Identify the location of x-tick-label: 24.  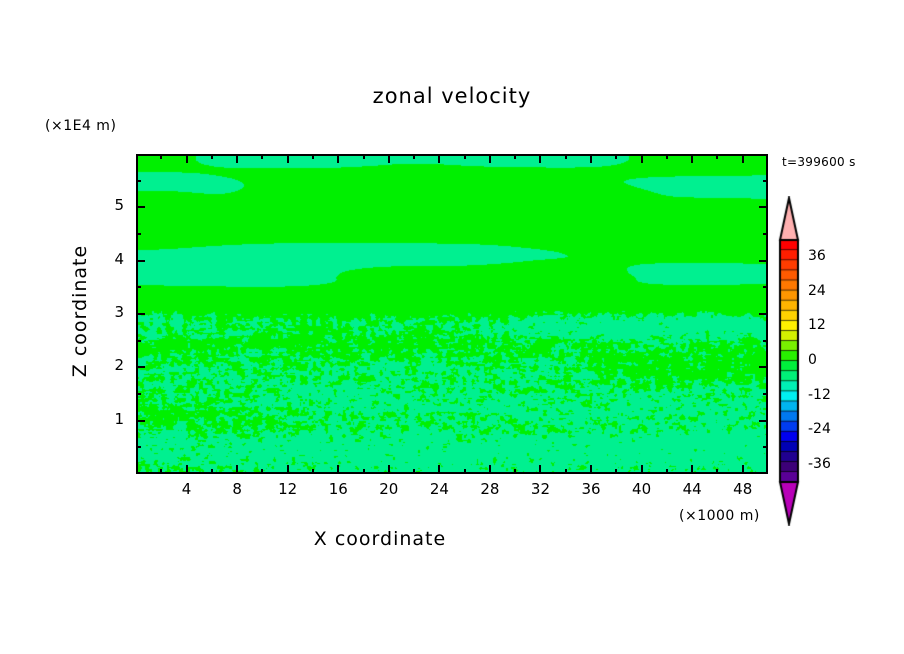
(439, 489).